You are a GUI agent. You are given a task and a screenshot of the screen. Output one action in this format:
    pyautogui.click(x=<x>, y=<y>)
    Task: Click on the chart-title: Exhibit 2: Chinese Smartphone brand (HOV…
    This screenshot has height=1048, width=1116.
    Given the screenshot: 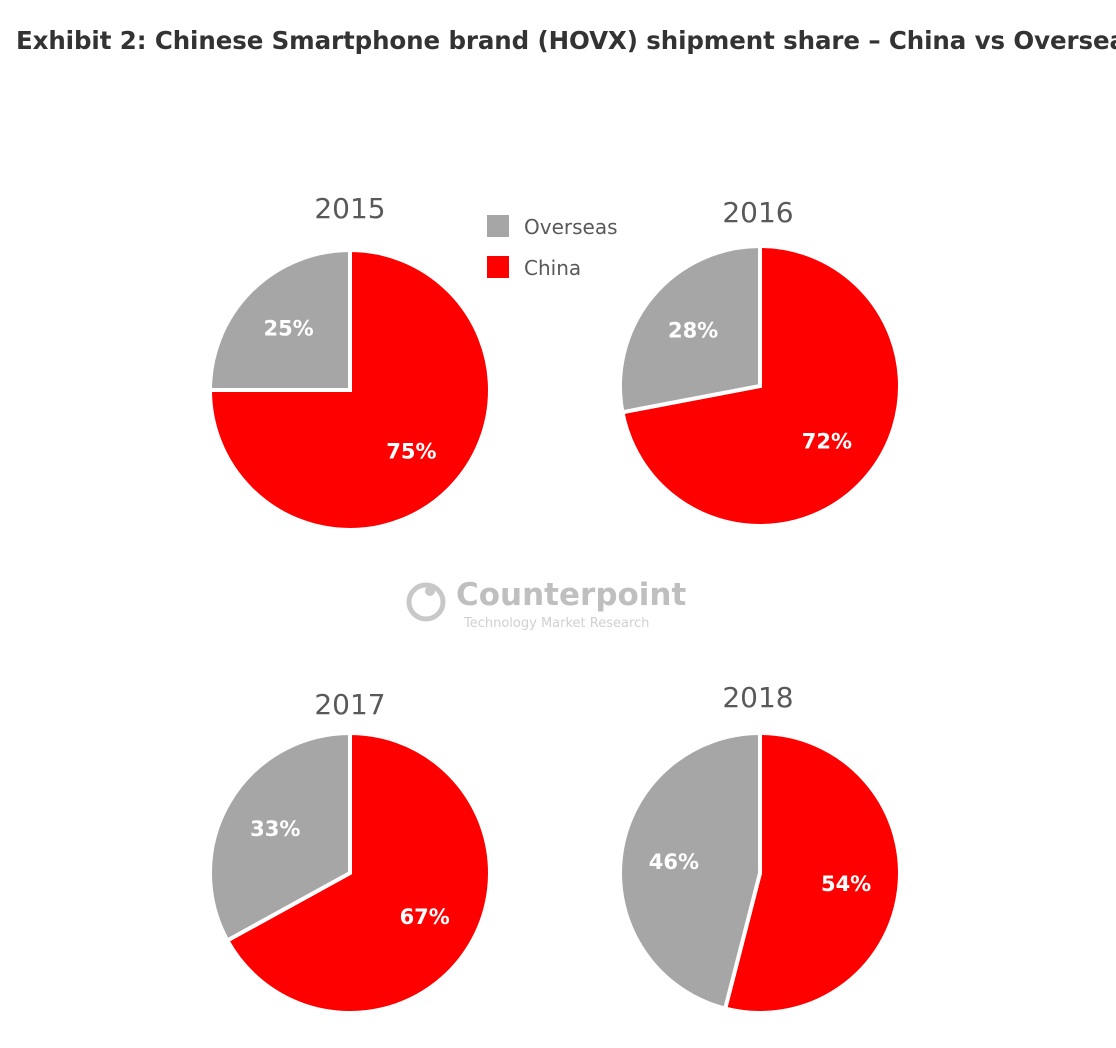 What is the action you would take?
    pyautogui.click(x=566, y=40)
    